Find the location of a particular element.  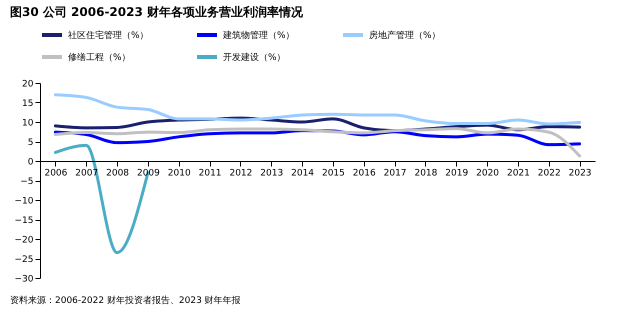

y-tick-label: −15 is located at coordinates (24, 221).